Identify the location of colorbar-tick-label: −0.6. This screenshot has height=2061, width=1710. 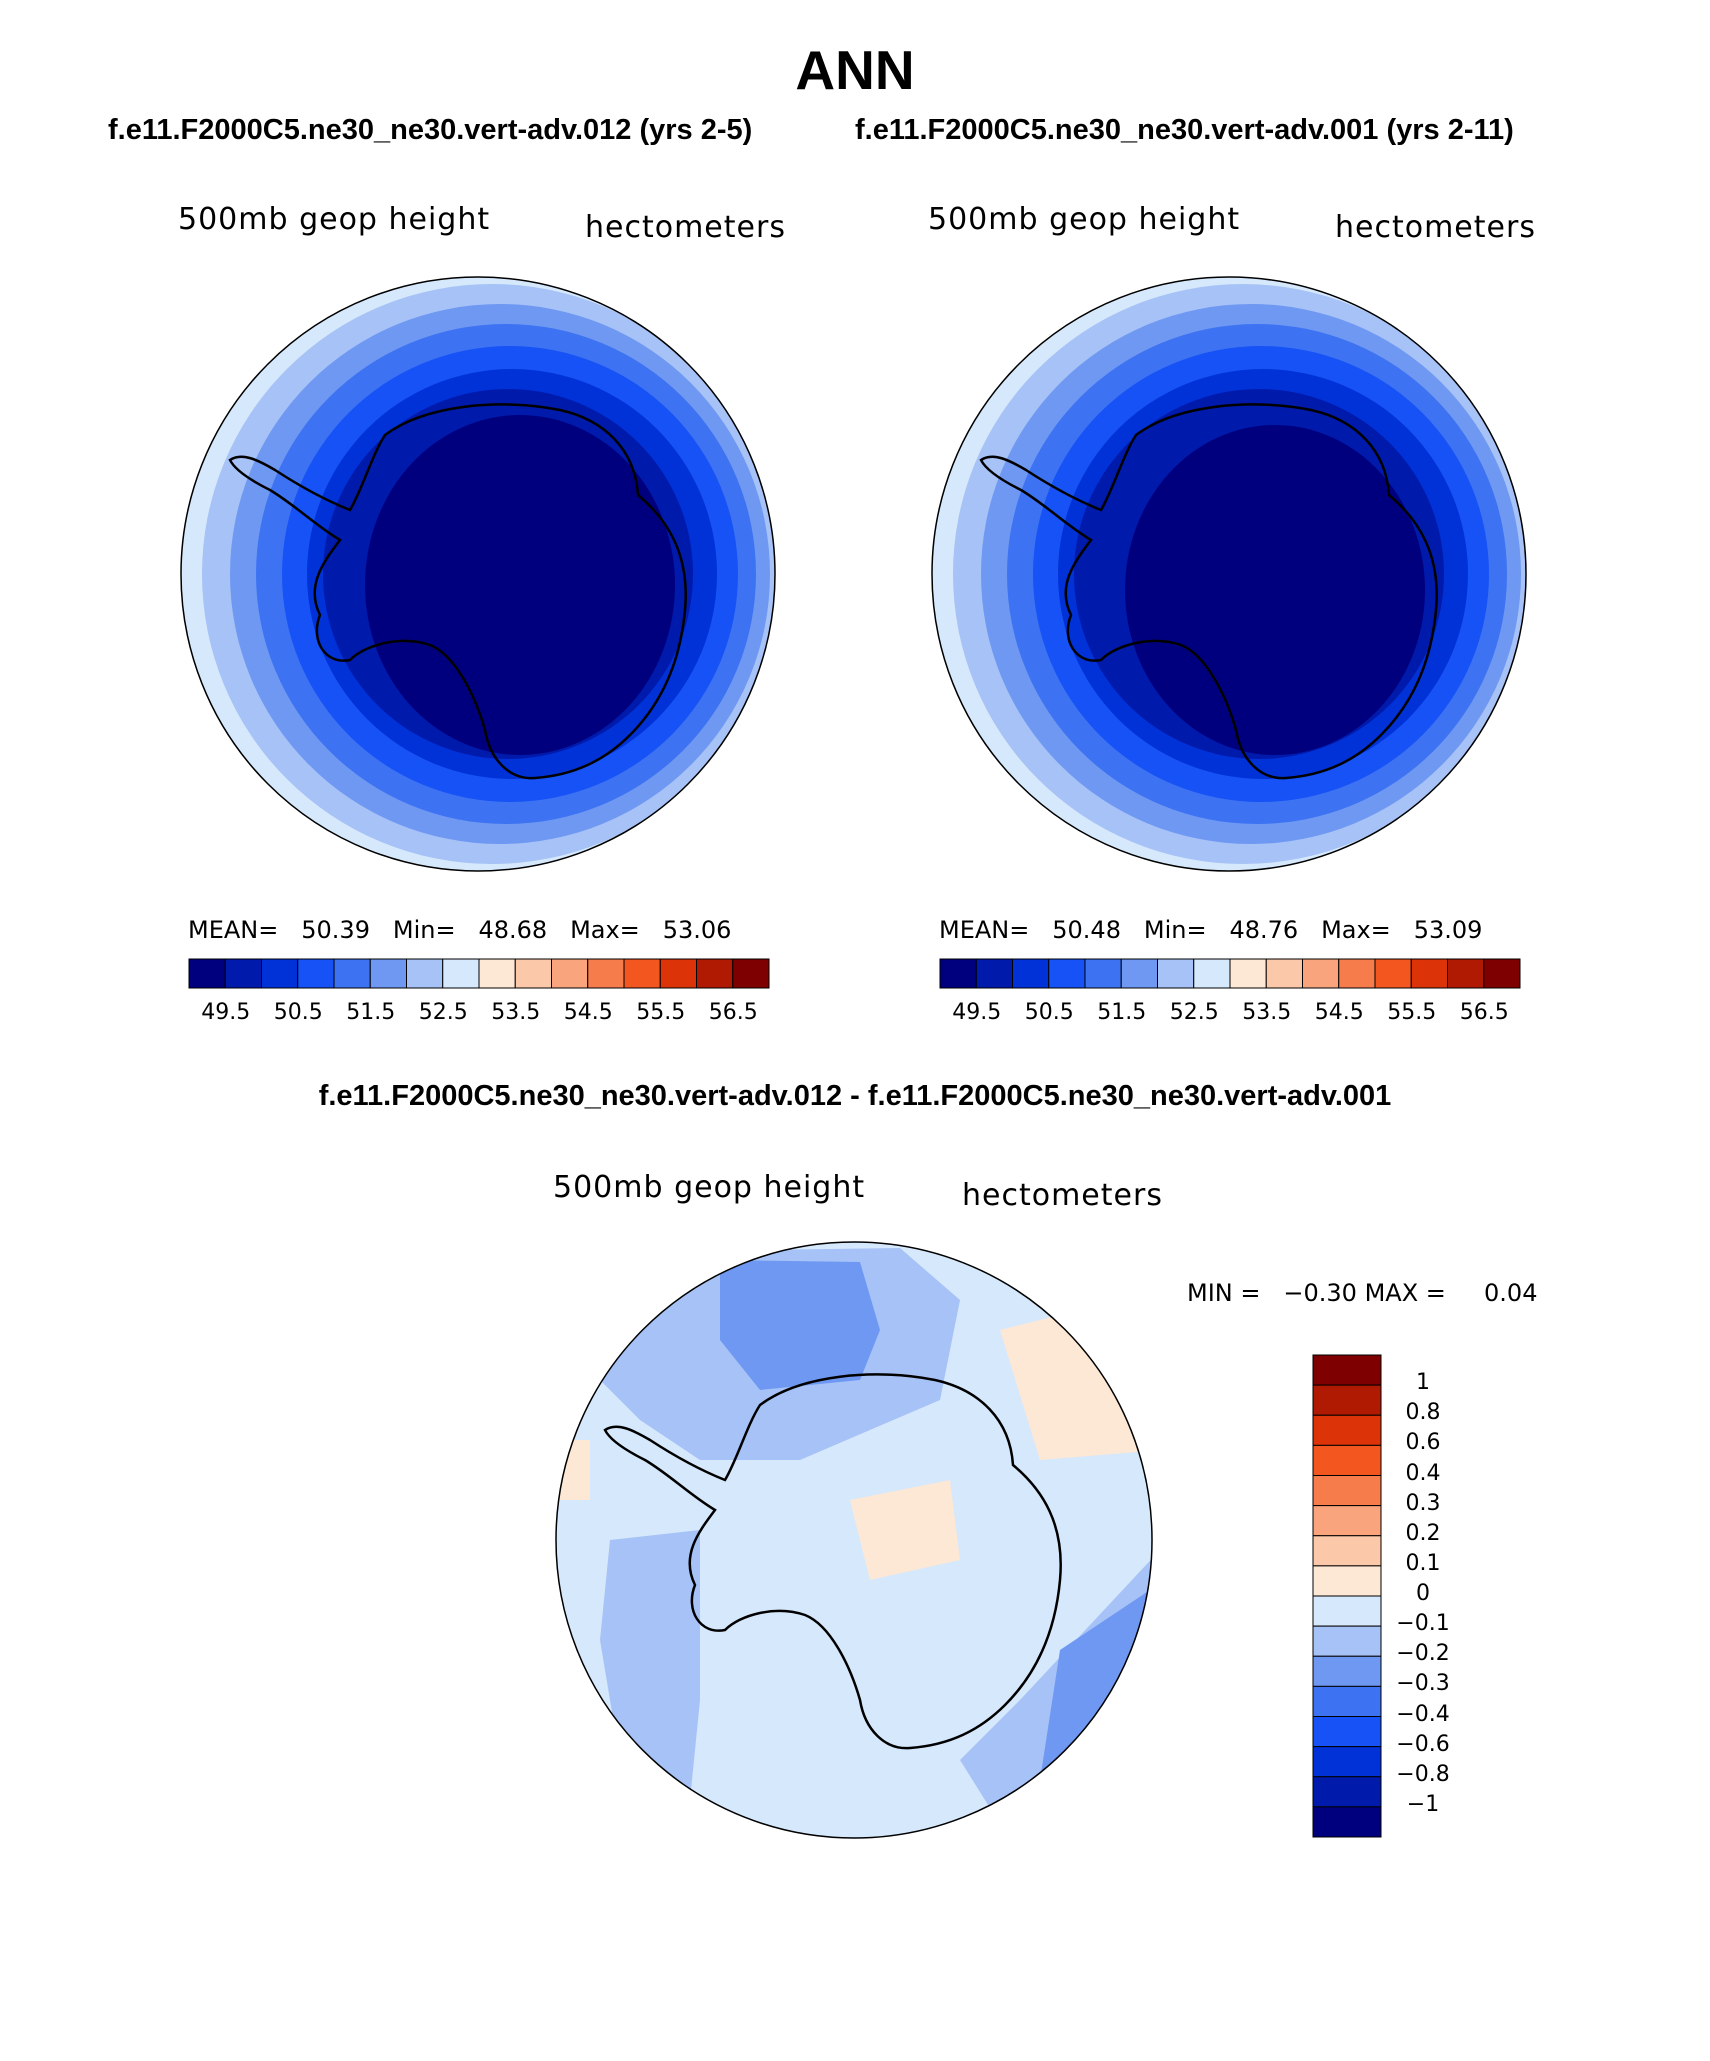
(1423, 1744).